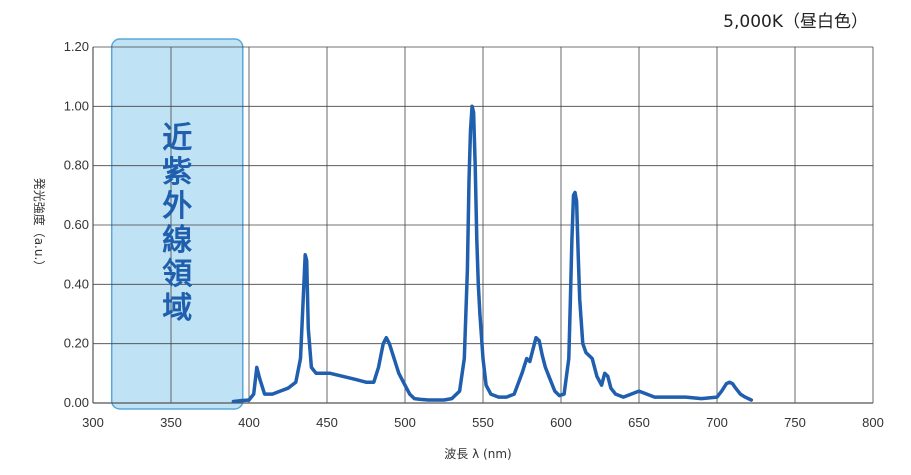 Image resolution: width=911 pixels, height=475 pixels. I want to click on region-label-char: 線, so click(177, 240).